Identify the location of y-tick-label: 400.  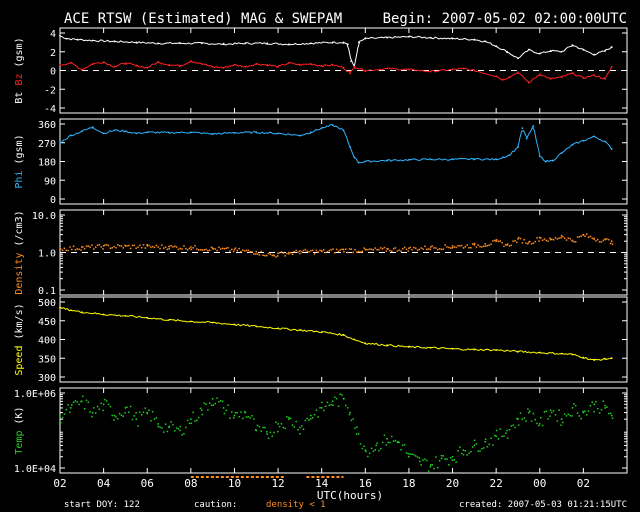
(47, 341).